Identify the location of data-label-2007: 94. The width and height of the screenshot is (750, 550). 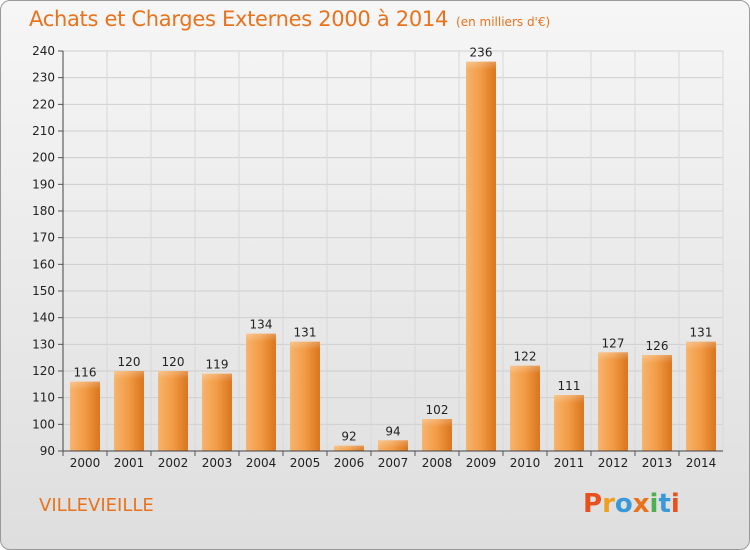
(392, 431).